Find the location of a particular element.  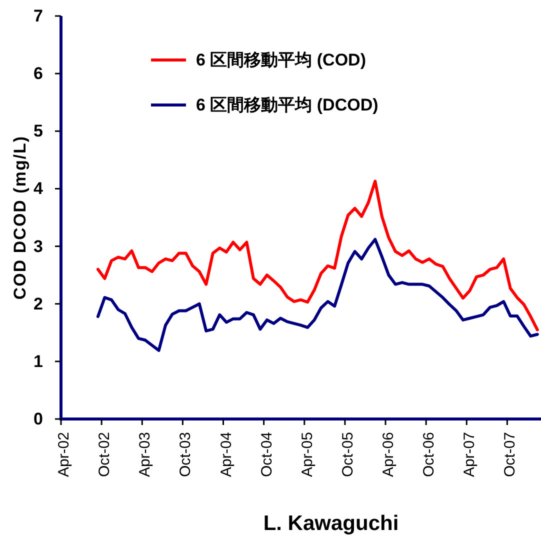

y-tick-label: 0 is located at coordinates (38, 419).